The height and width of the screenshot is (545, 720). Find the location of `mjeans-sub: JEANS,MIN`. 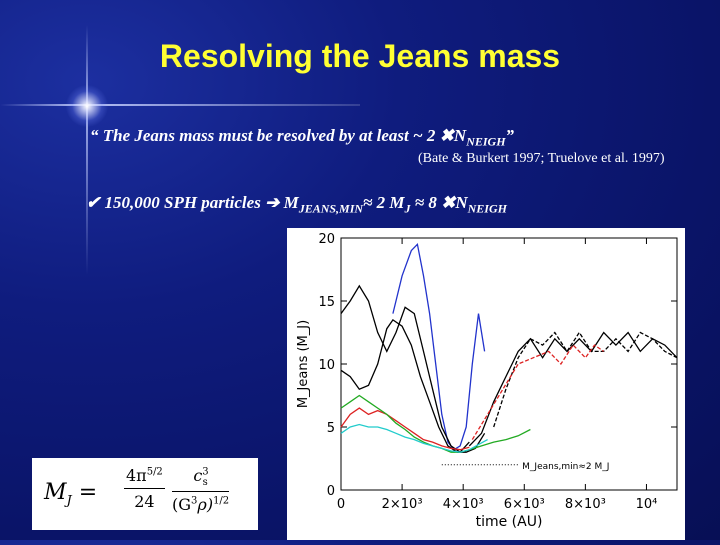

mjeans-sub: JEANS,MIN is located at coordinates (331, 208).